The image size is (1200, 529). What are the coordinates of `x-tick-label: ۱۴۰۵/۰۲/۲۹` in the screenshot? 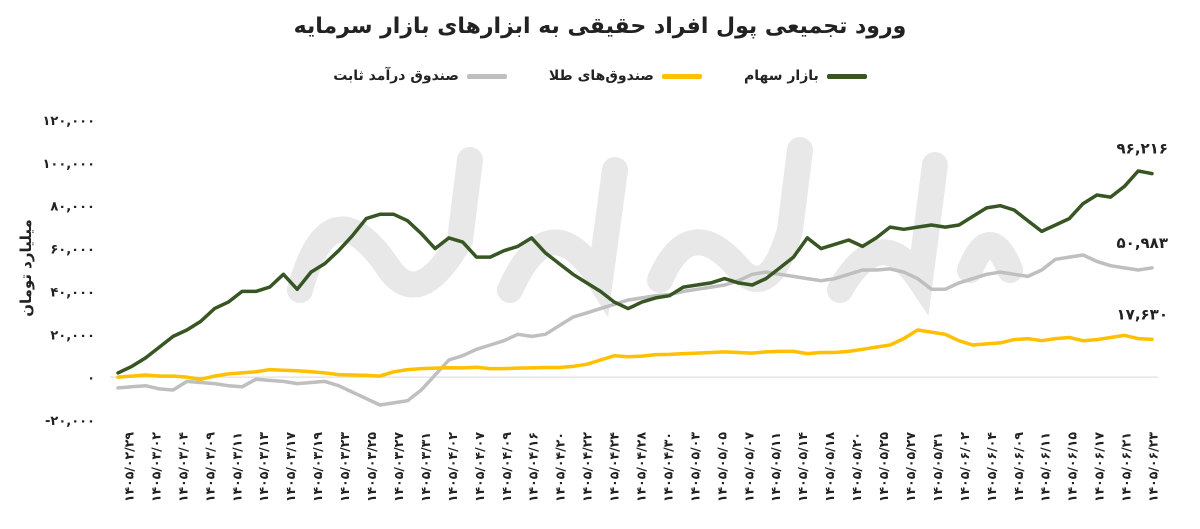 It's located at (129, 467).